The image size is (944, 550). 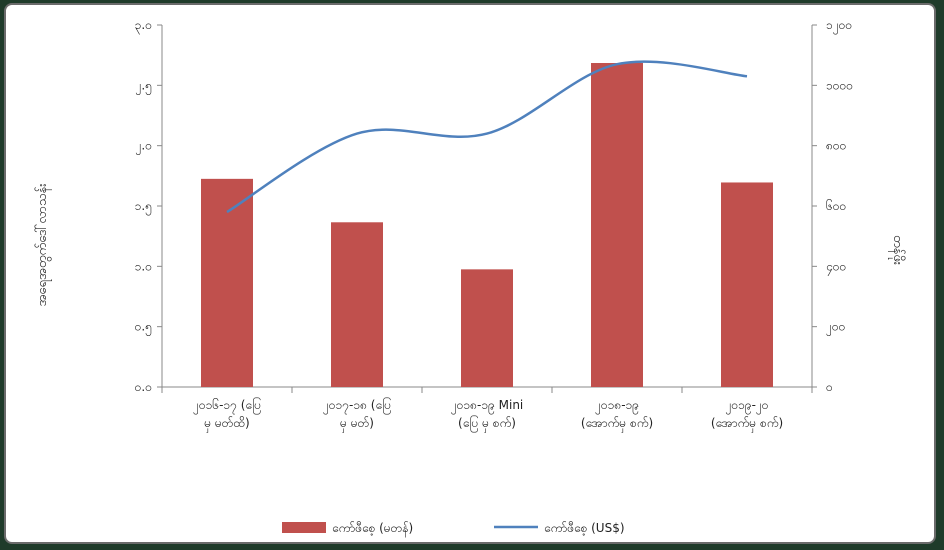 I want to click on left-tick-label: ၁.၅, so click(x=143, y=207).